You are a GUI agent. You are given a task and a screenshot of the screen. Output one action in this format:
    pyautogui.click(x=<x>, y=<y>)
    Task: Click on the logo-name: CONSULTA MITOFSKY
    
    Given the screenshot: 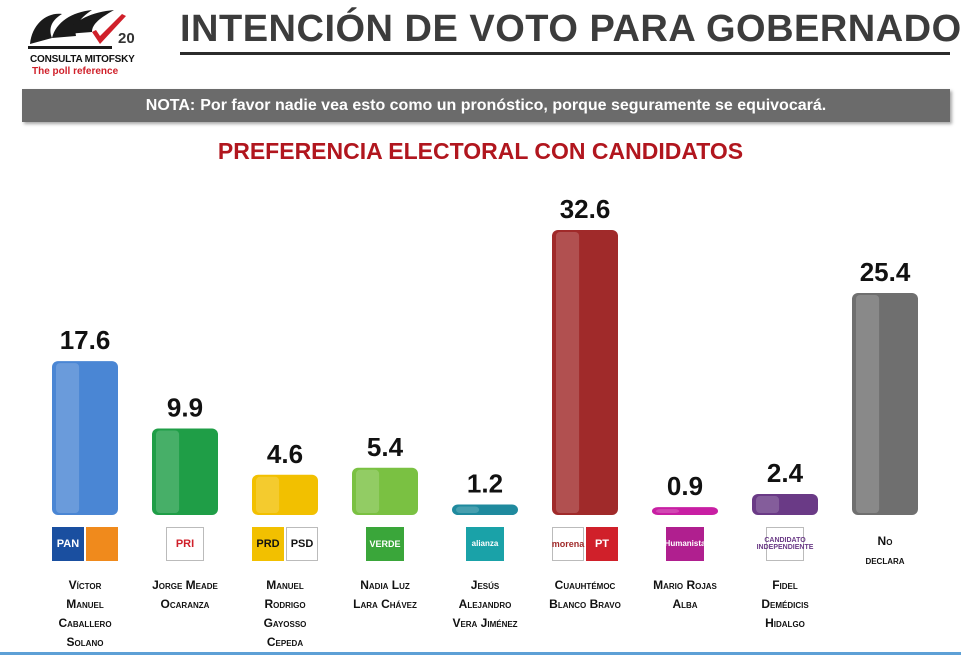 What is the action you would take?
    pyautogui.click(x=82, y=59)
    